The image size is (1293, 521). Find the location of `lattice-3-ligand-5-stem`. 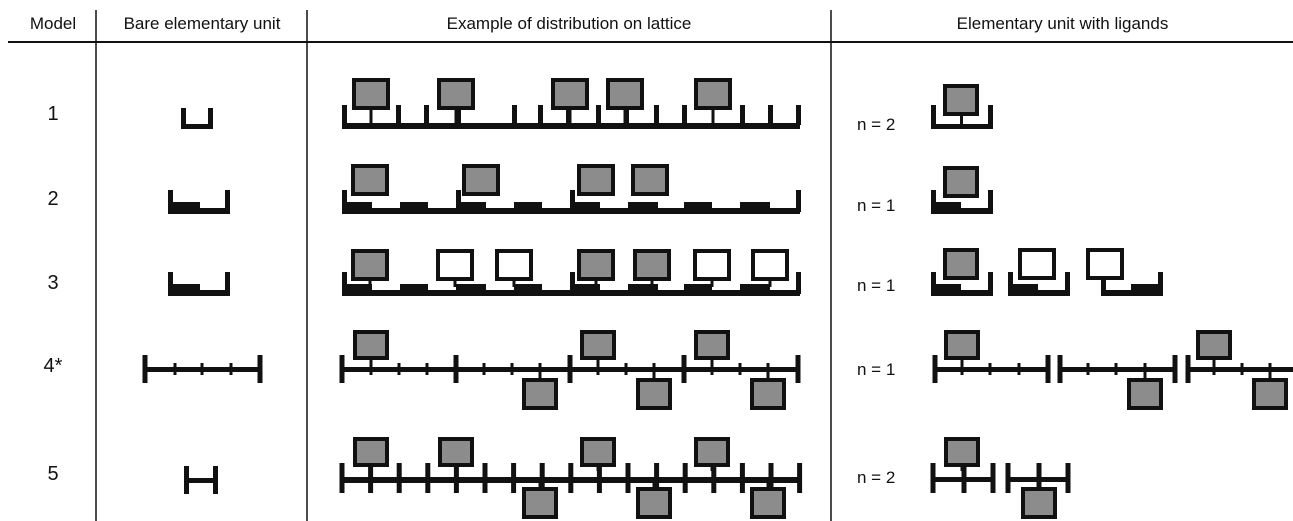

lattice-3-ligand-5-stem is located at coordinates (712, 283).